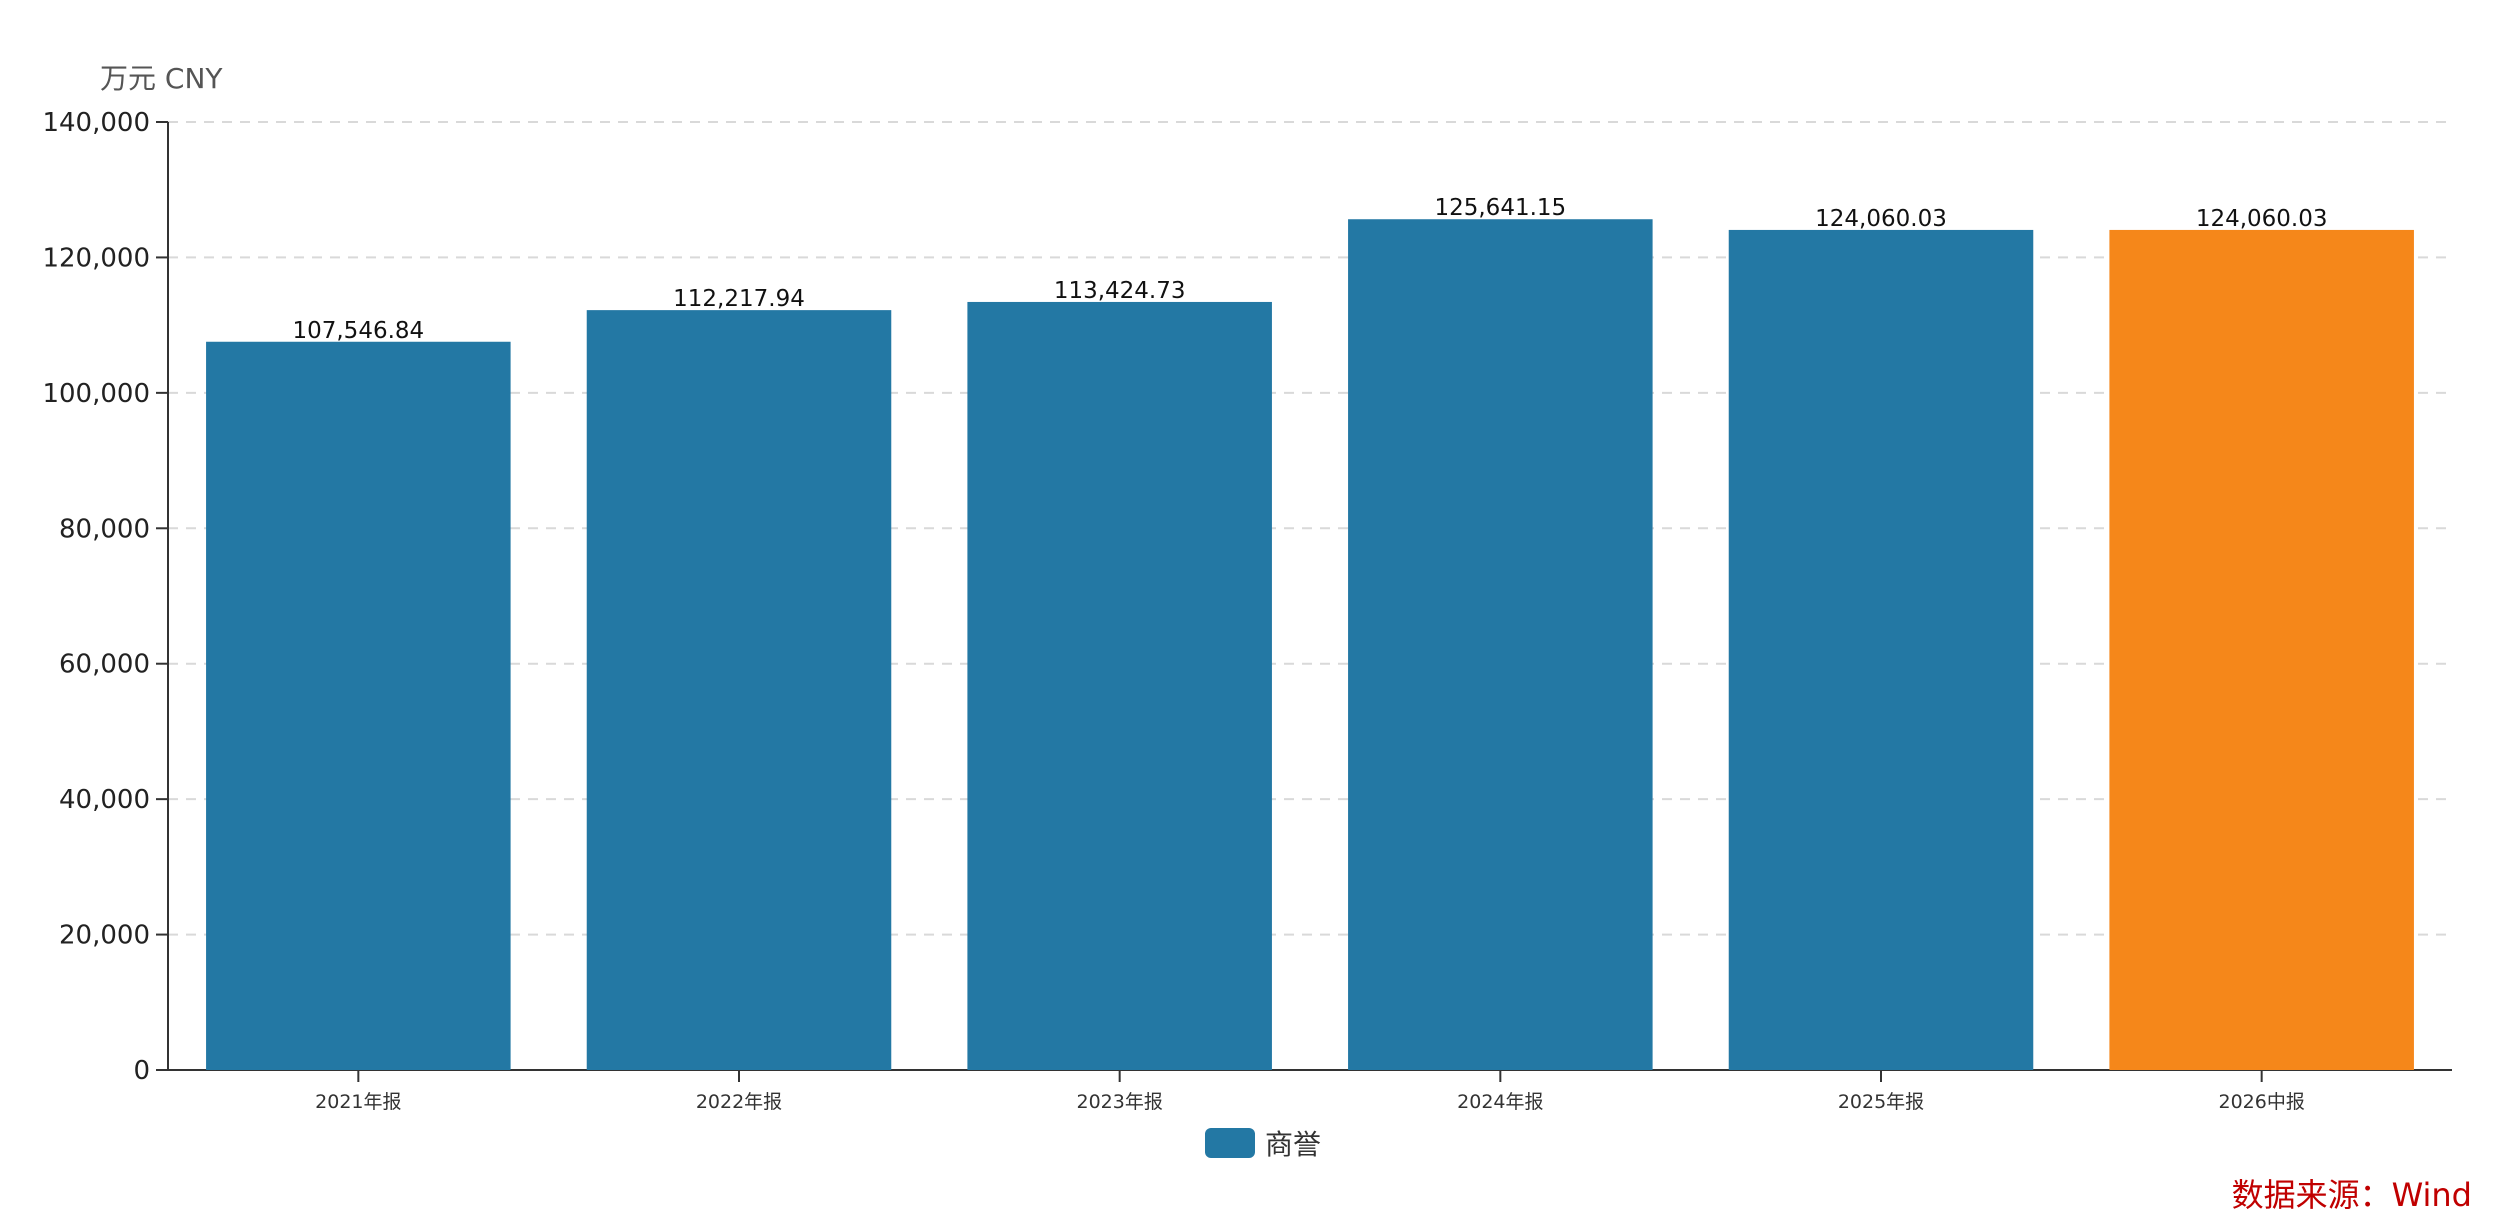  What do you see at coordinates (104, 936) in the screenshot?
I see `y-tick-label: 20,000` at bounding box center [104, 936].